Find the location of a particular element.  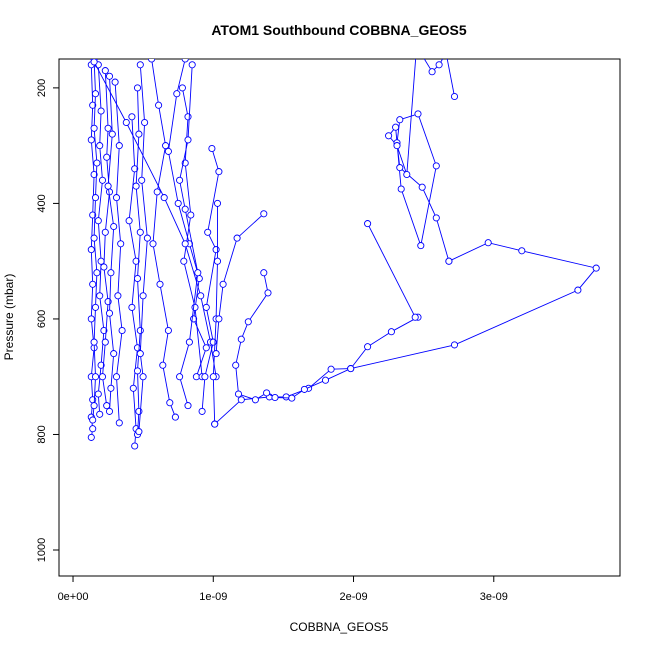

chart-title: ATOM1 Southbound COBBNA_GEOS5 is located at coordinates (339, 30).